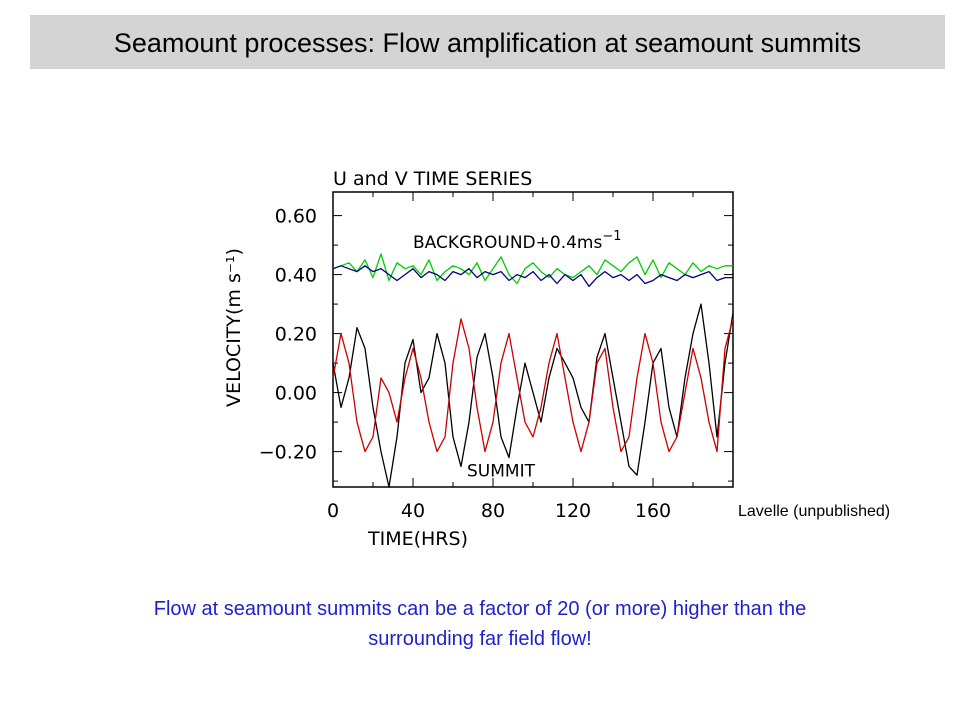 The width and height of the screenshot is (960, 720). Describe the element at coordinates (296, 217) in the screenshot. I see `y-tick-label: 0.60` at that location.